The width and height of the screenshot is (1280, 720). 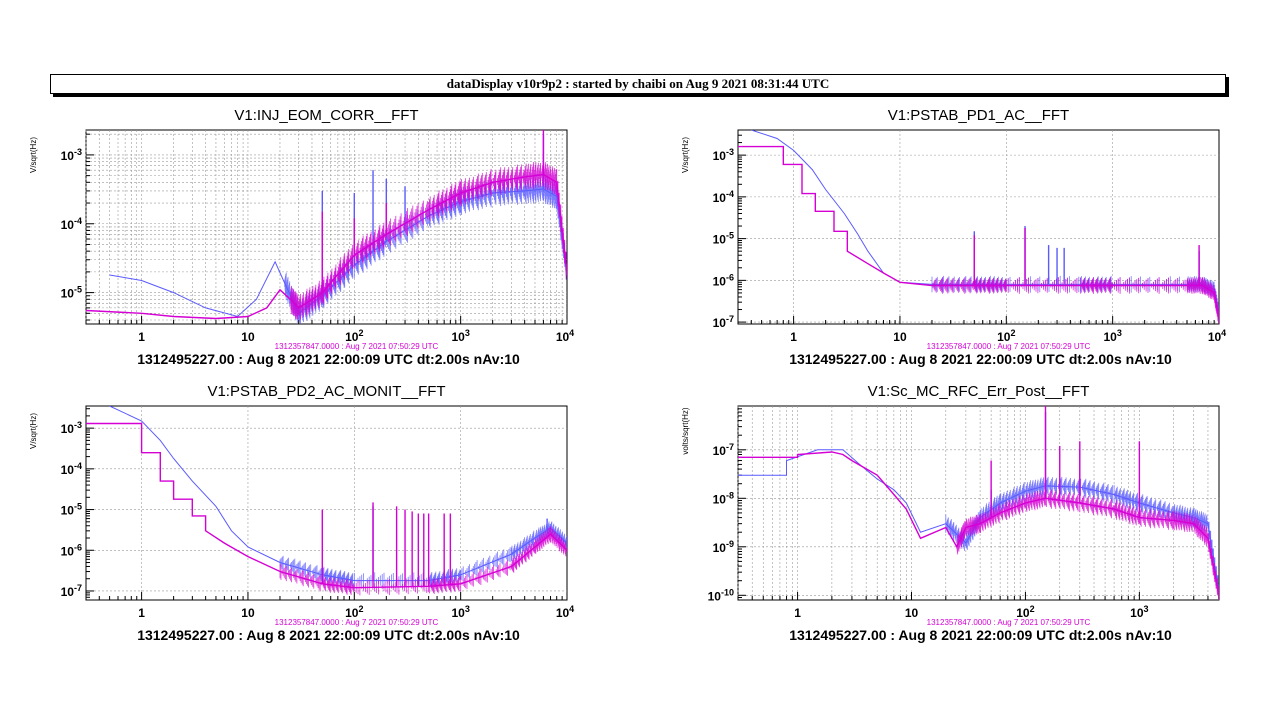 What do you see at coordinates (979, 391) in the screenshot?
I see `chart-title: V1:Sc_MC_RFC_Err_Post__FFT` at bounding box center [979, 391].